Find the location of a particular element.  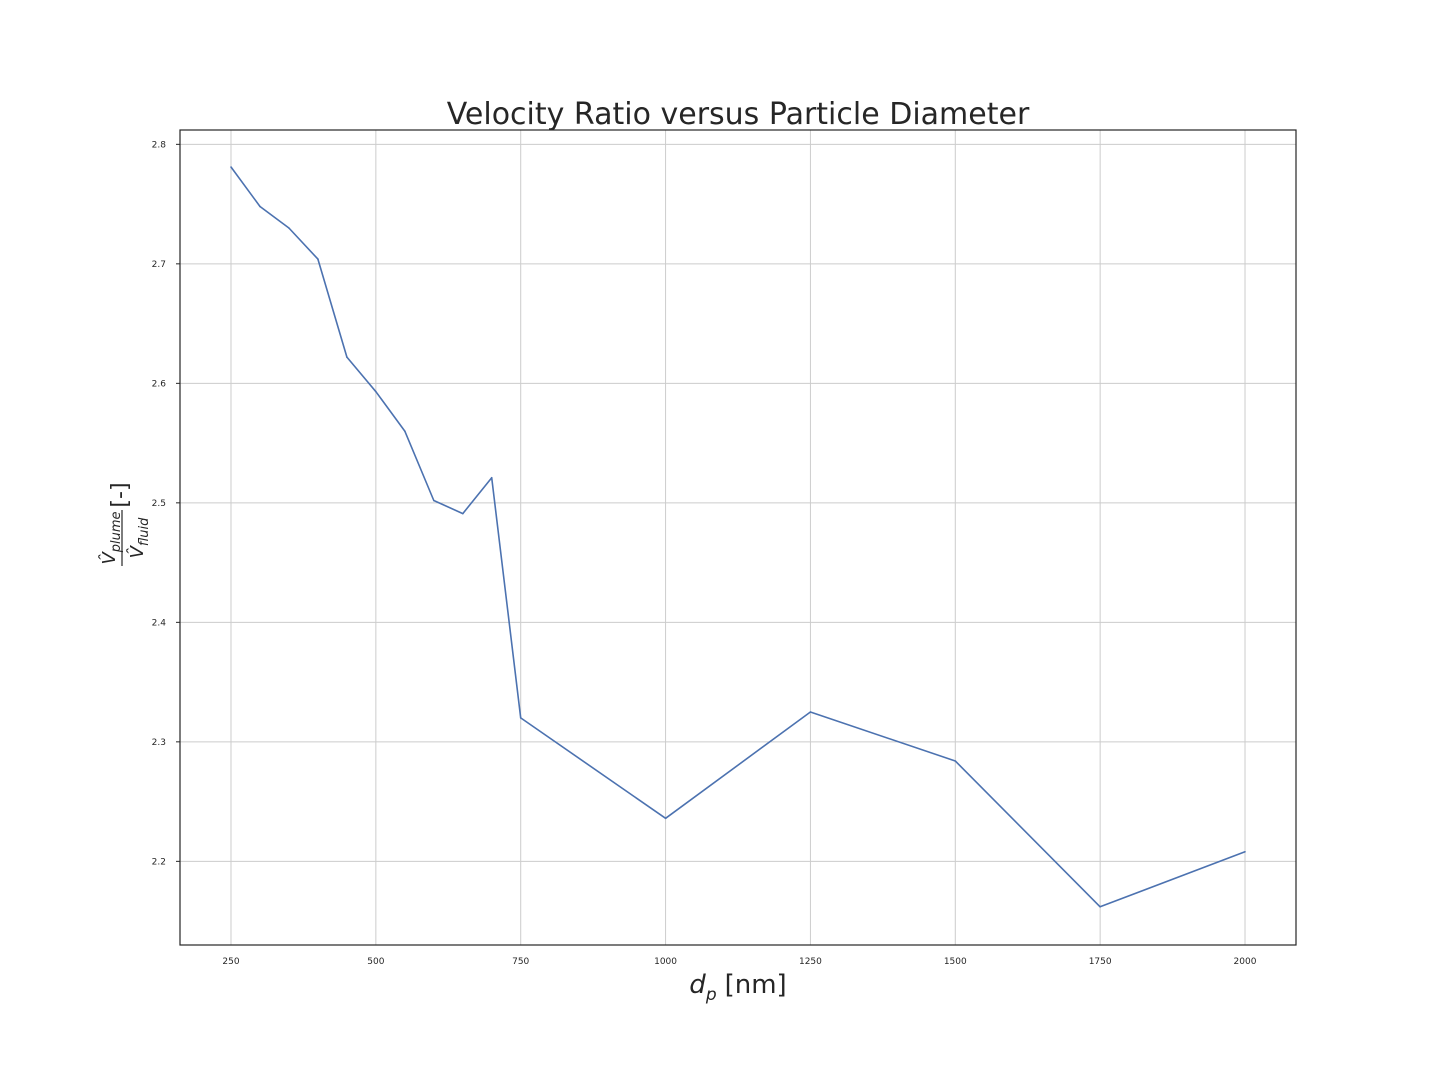

chart-title: Velocity Ratio versus Particle Diameter is located at coordinates (738, 114).